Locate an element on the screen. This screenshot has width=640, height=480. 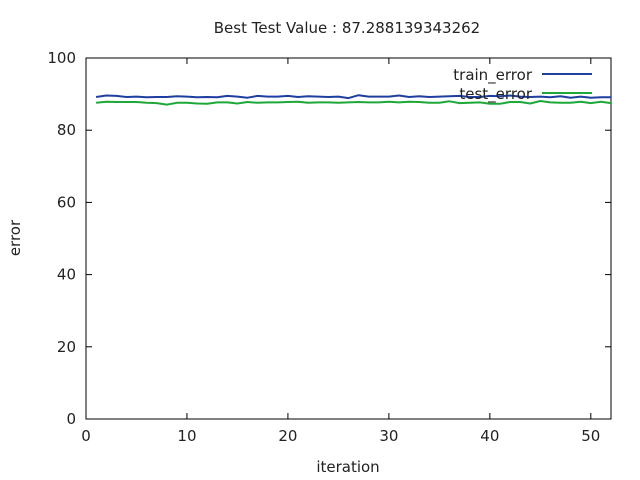
y-axis-label: error is located at coordinates (15, 237).